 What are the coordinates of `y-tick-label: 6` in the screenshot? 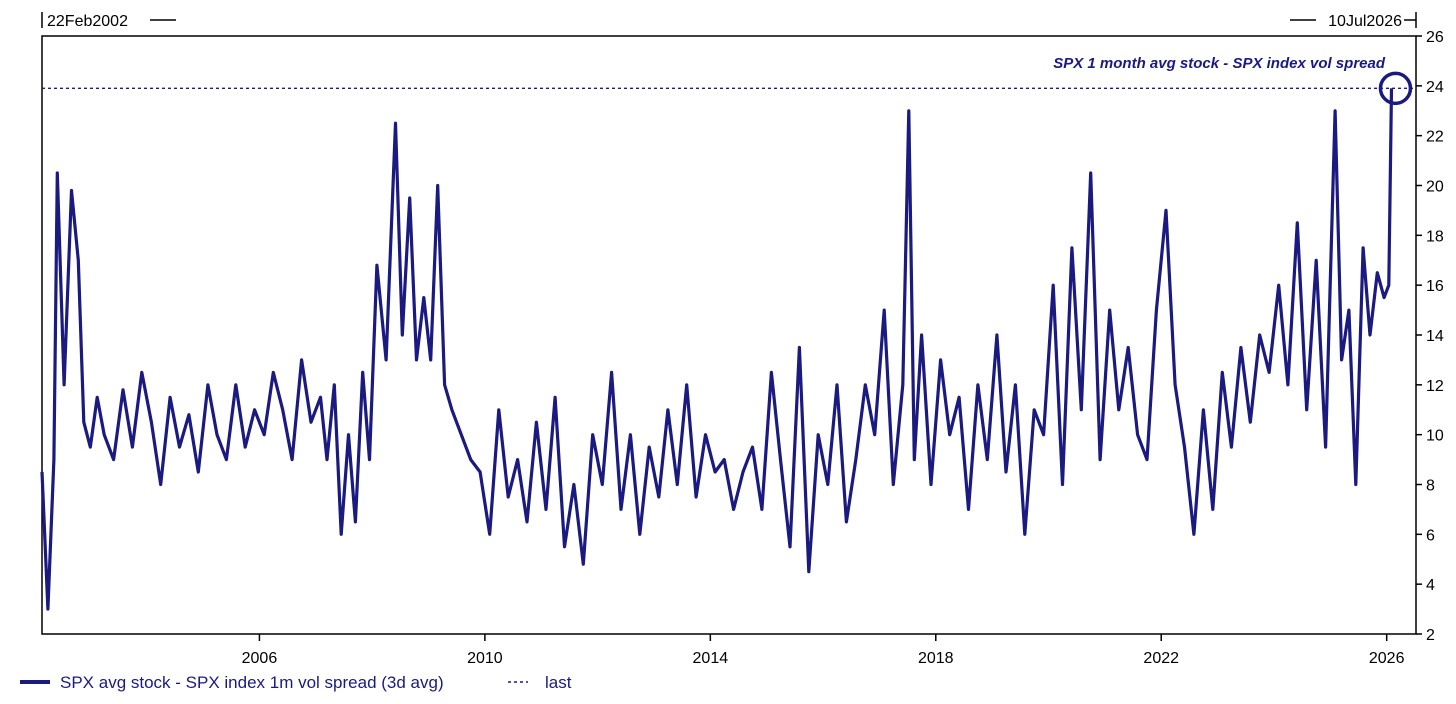 It's located at (1430, 535).